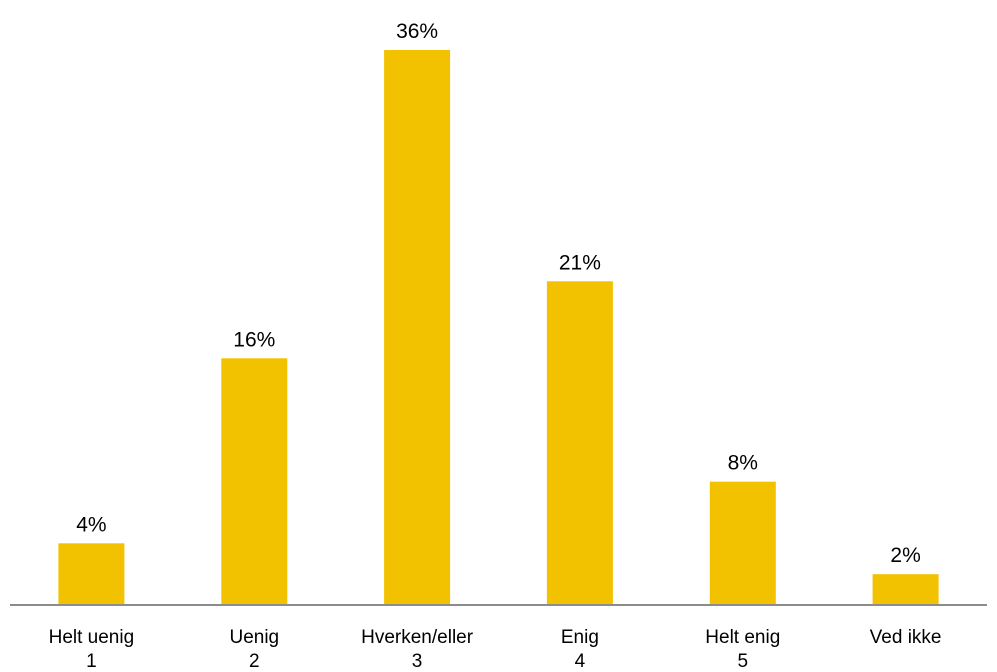  I want to click on data-label-6: 2%, so click(905, 555).